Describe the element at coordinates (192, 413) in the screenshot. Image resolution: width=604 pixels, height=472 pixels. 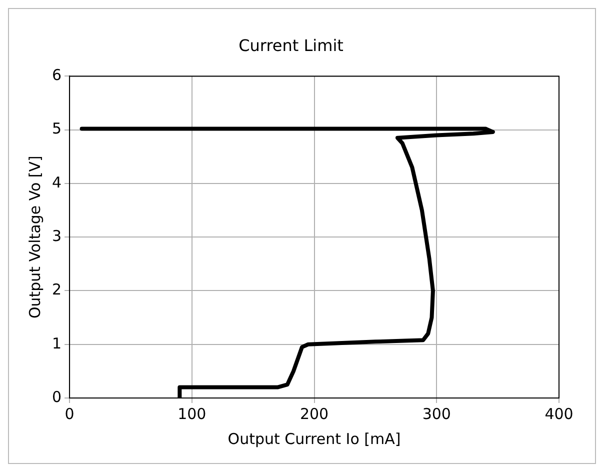
I see `x-tick-label: 100` at that location.